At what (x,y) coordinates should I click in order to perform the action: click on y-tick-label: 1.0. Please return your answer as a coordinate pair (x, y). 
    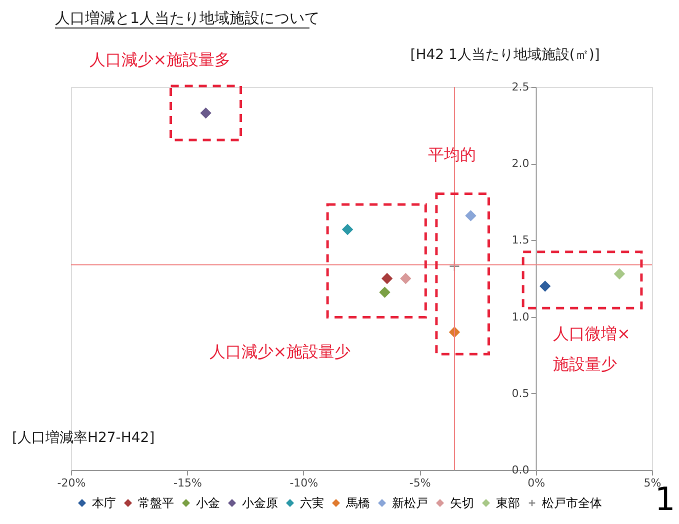
    Looking at the image, I should click on (521, 317).